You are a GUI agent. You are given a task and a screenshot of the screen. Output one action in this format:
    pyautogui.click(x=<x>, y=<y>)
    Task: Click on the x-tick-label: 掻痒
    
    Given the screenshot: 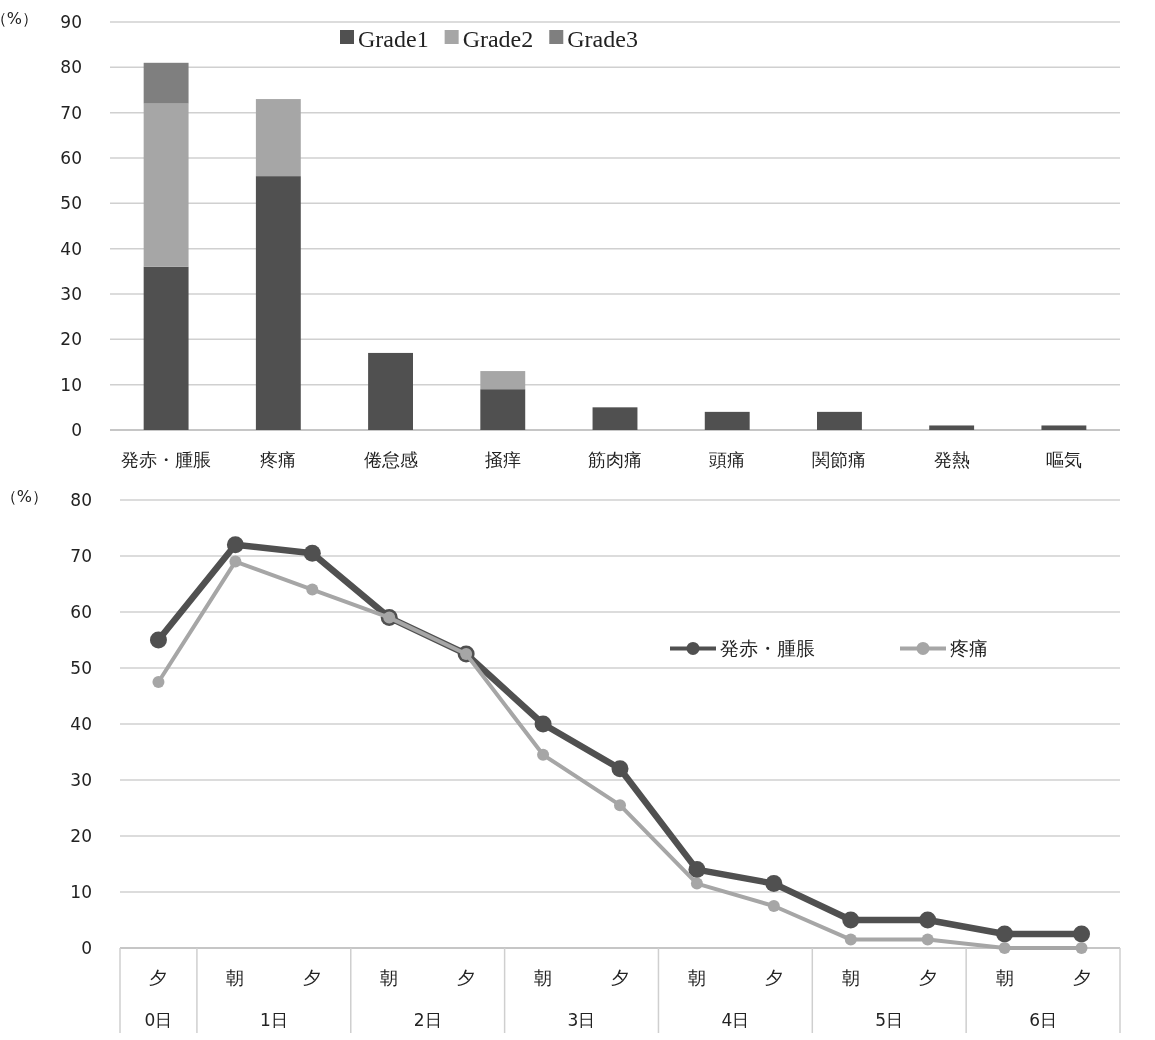 What is the action you would take?
    pyautogui.click(x=502, y=459)
    